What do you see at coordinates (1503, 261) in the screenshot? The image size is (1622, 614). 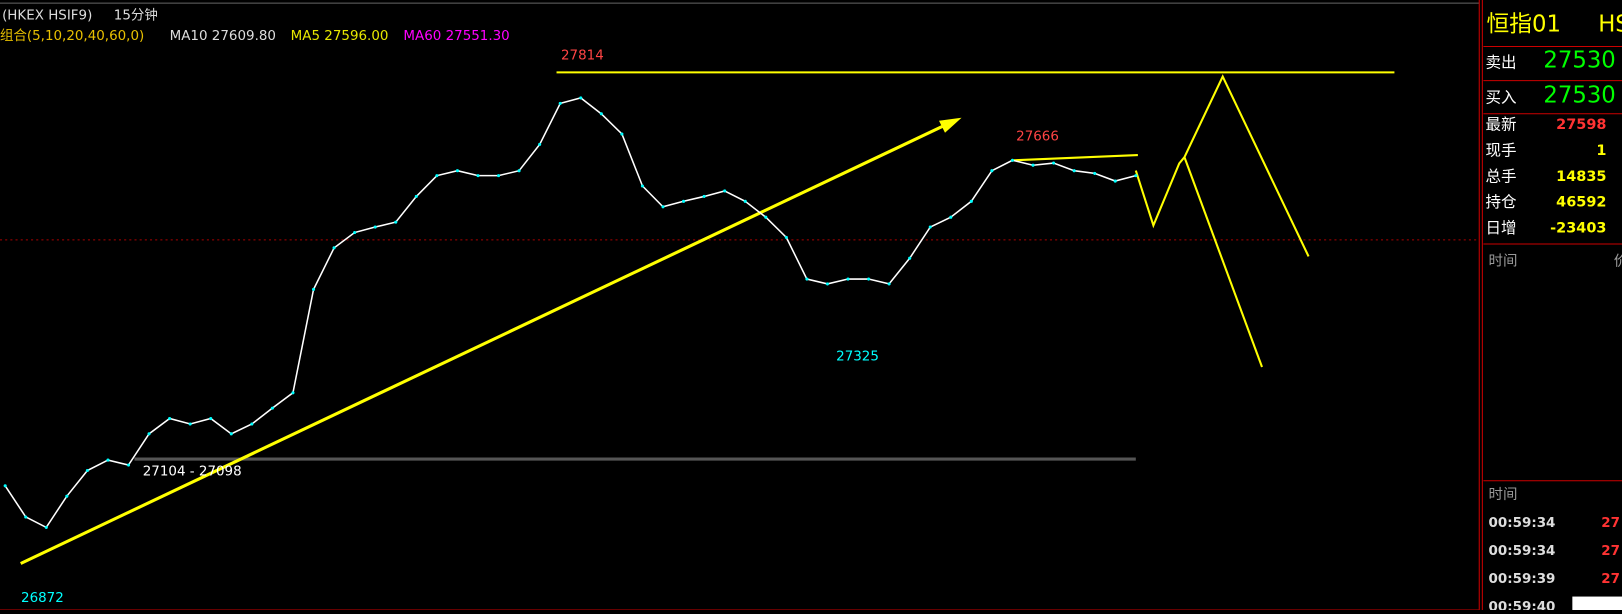 I see `time-header: 时间` at bounding box center [1503, 261].